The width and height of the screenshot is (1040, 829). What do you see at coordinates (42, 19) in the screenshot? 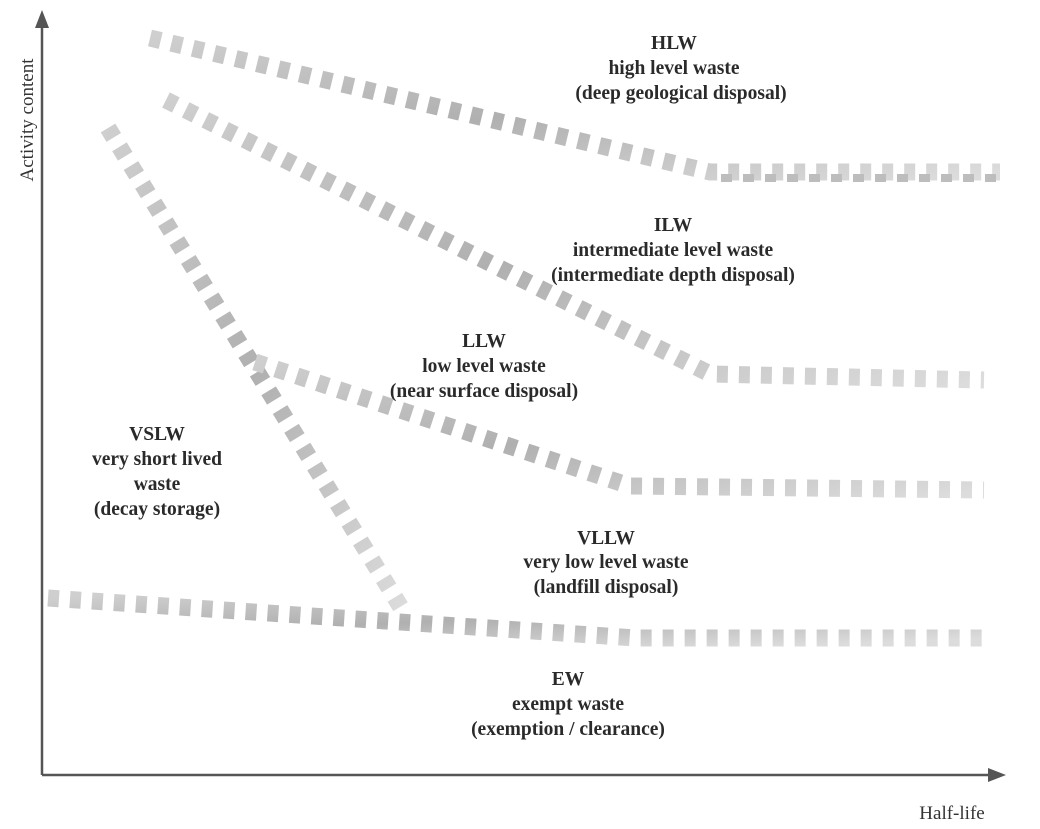
I see `y-axis-arrow` at bounding box center [42, 19].